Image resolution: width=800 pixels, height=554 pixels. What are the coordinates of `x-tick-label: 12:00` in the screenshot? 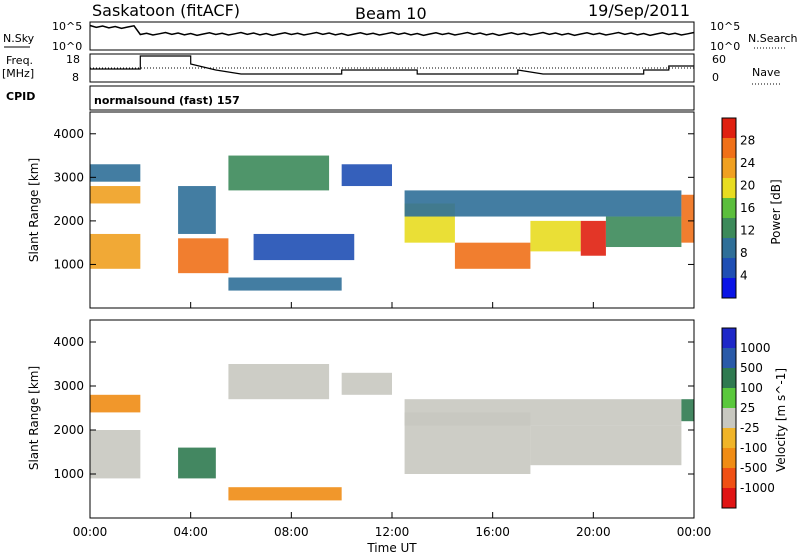 It's located at (392, 532).